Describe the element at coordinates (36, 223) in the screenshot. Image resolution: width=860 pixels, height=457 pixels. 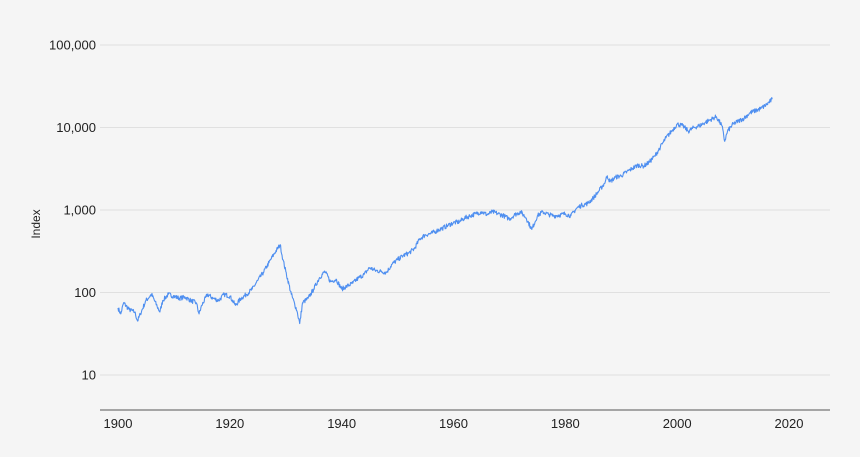
I see `y-axis-title: Index` at that location.